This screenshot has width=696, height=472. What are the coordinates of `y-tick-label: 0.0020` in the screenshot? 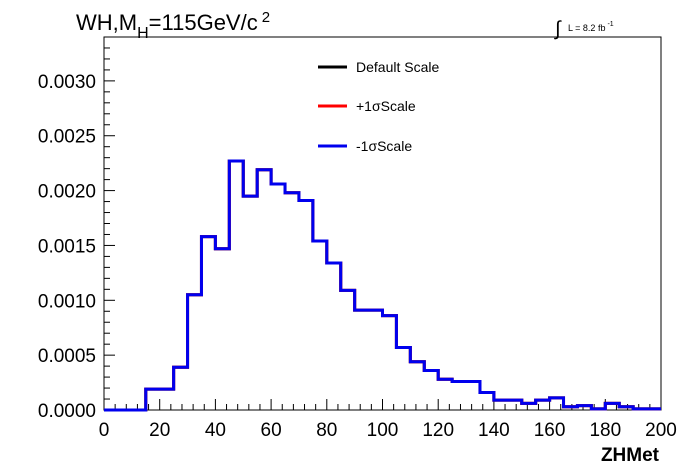 It's located at (67, 192).